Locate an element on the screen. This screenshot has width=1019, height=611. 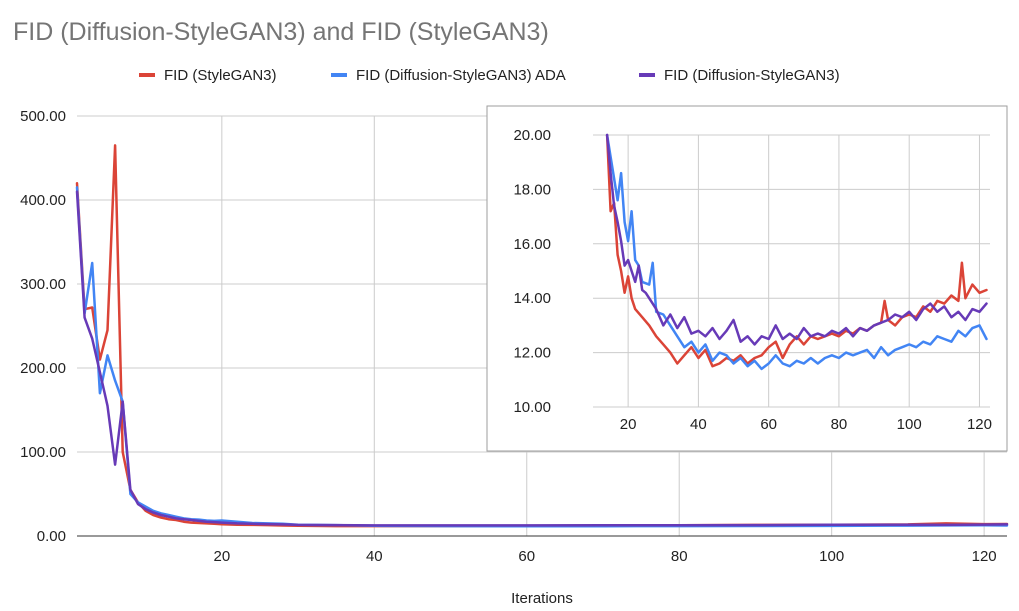
inset-x-tick-label: 80 is located at coordinates (839, 424).